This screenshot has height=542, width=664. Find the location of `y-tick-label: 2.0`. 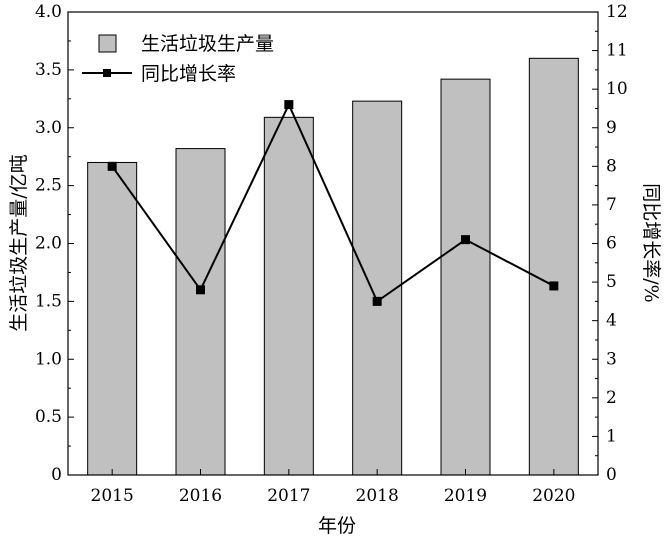

y-tick-label: 2.0 is located at coordinates (48, 244).